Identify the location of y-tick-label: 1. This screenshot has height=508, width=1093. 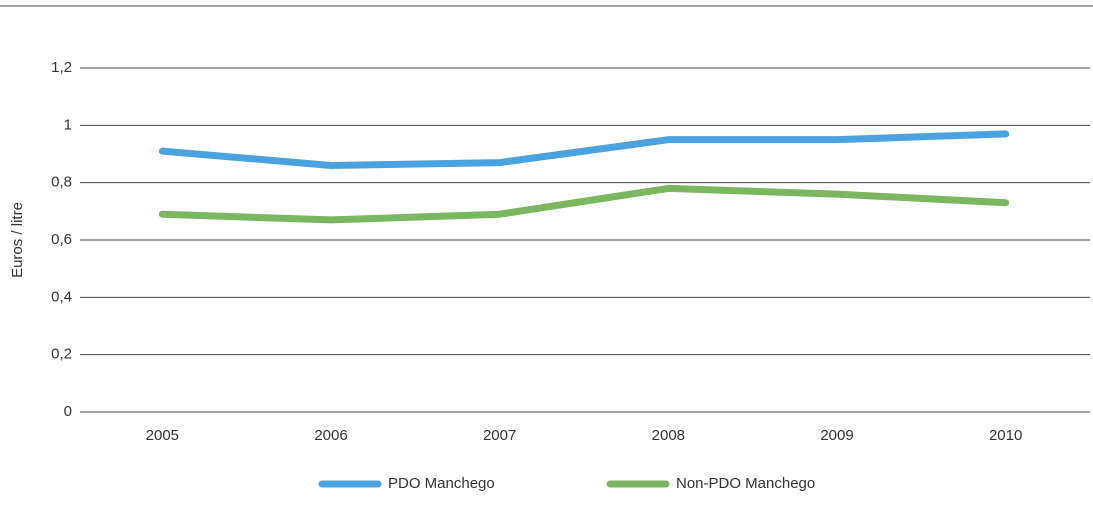
(68, 124).